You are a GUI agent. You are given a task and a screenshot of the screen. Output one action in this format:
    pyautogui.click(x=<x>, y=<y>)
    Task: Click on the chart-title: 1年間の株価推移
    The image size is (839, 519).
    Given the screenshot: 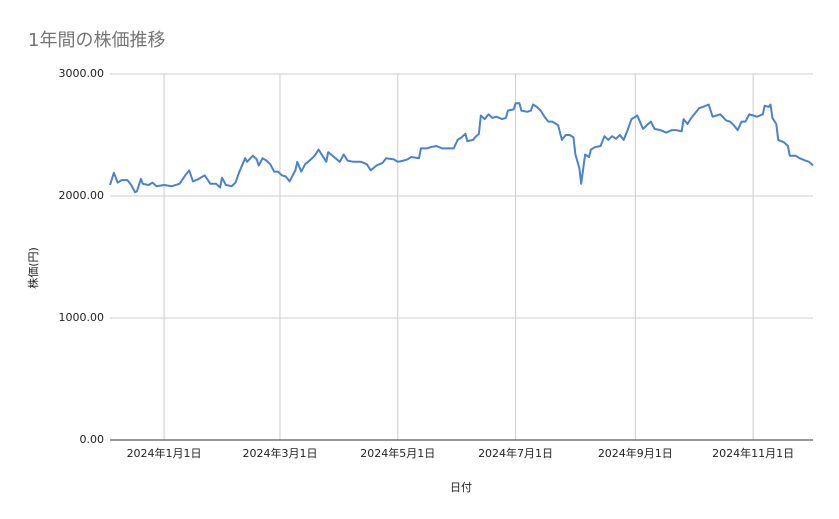 What is the action you would take?
    pyautogui.click(x=96, y=40)
    